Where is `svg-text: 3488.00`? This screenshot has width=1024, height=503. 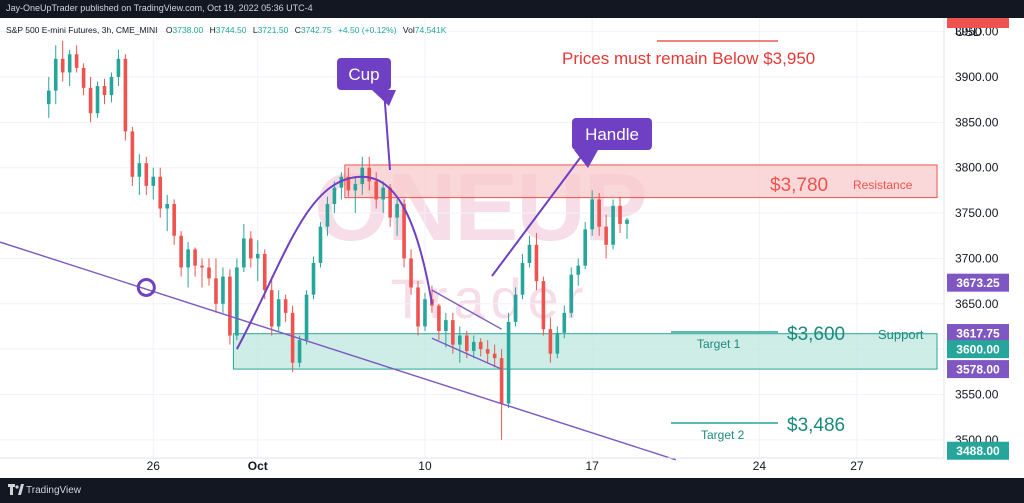
svg-text: 3488.00 is located at coordinates (978, 451).